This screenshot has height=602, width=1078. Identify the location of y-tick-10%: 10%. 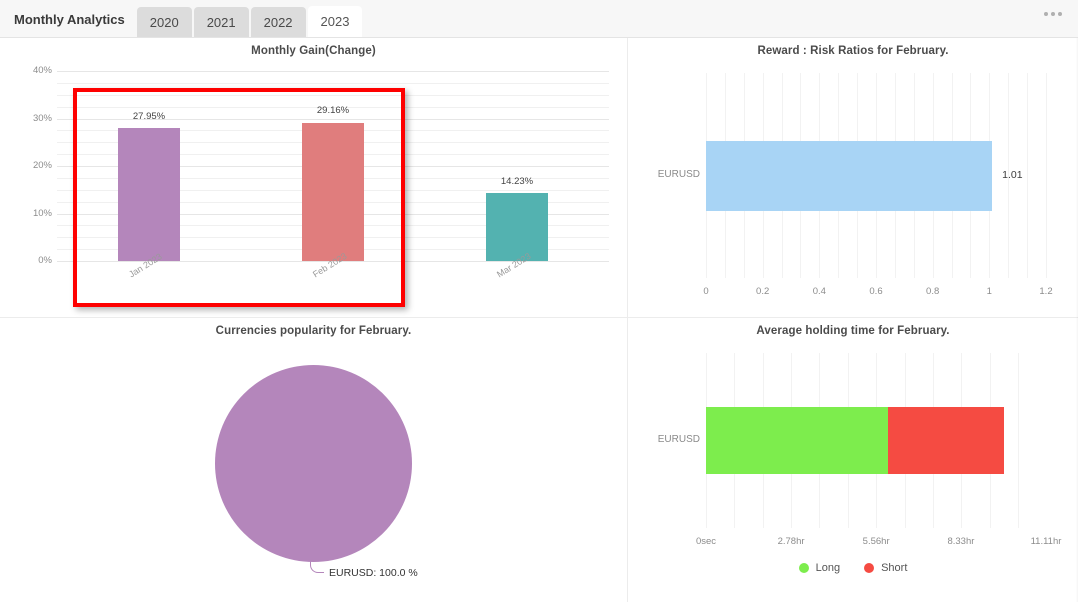
(42, 213).